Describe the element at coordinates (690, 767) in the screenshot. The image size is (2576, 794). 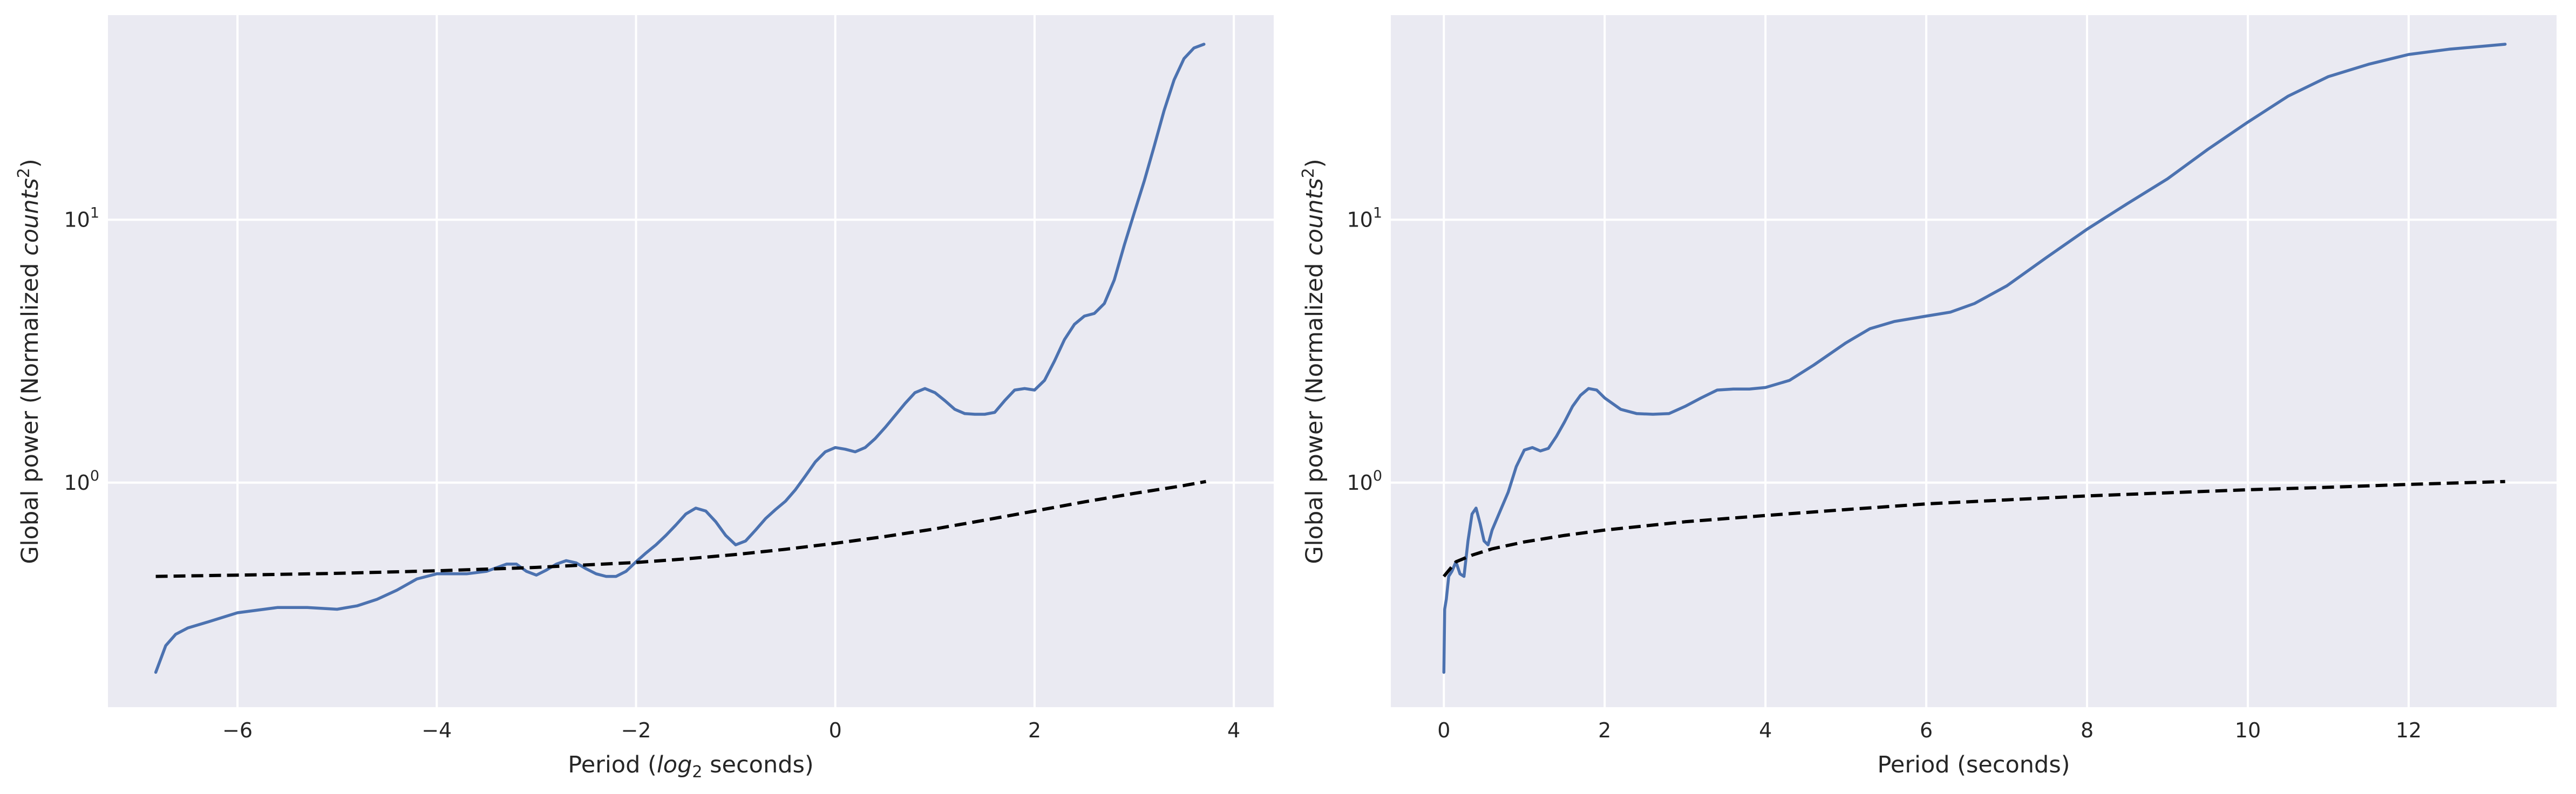
I see `left-x-axis-label: Period (log2 seconds)` at that location.